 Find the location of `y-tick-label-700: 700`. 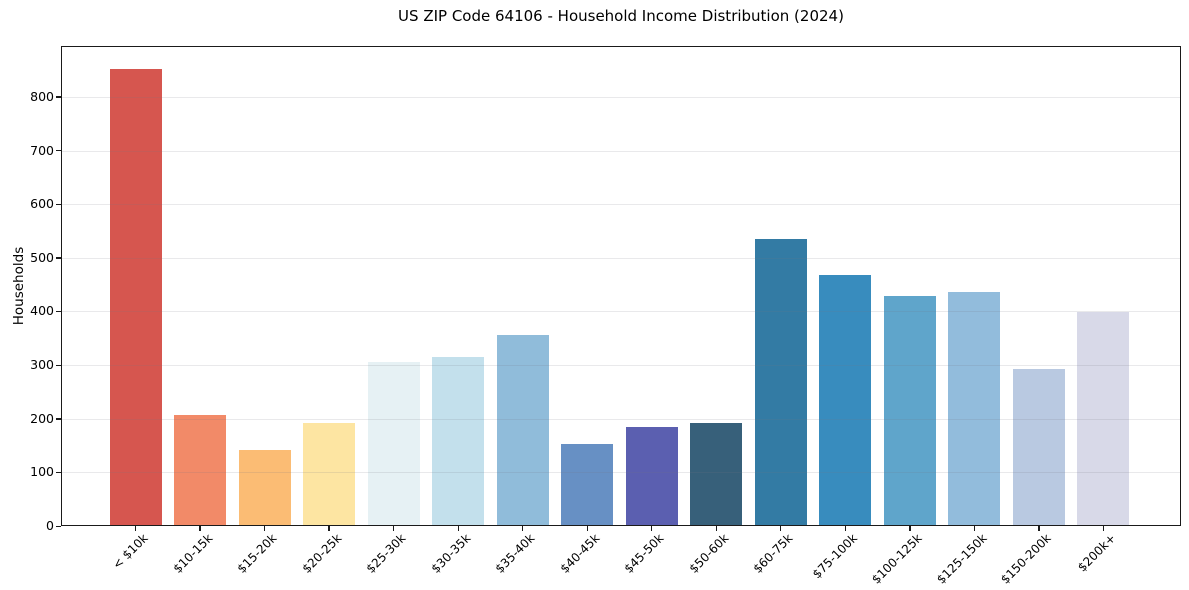

y-tick-label-700: 700 is located at coordinates (42, 150).